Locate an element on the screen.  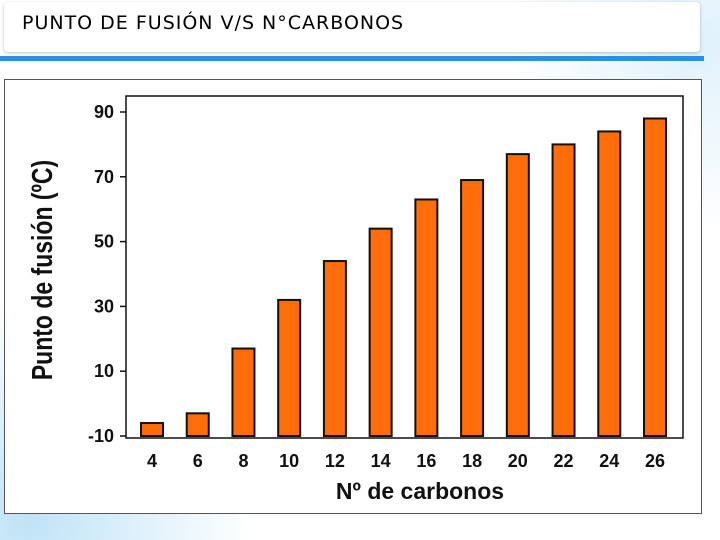
y-axis-title: Punto de fusión (ºC) is located at coordinates (41, 270).